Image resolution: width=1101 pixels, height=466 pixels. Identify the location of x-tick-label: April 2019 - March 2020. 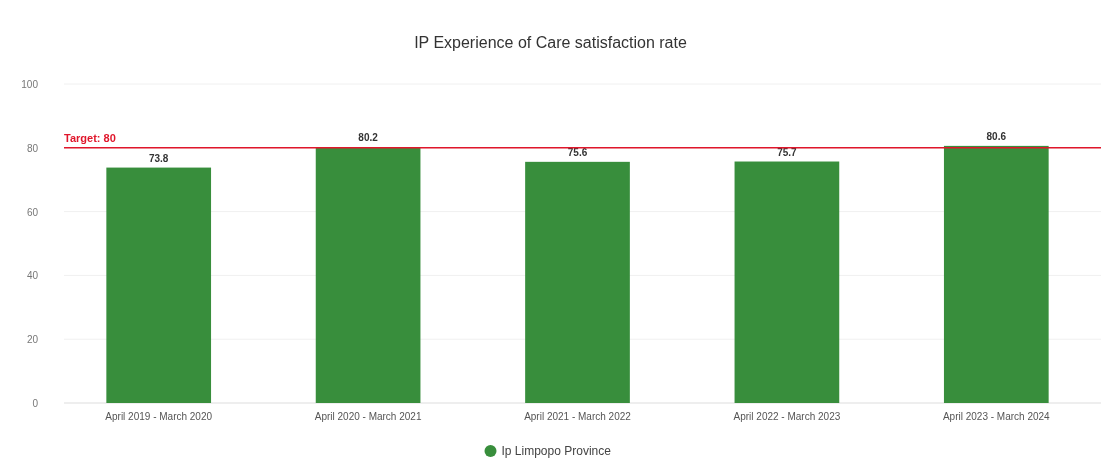
(159, 416).